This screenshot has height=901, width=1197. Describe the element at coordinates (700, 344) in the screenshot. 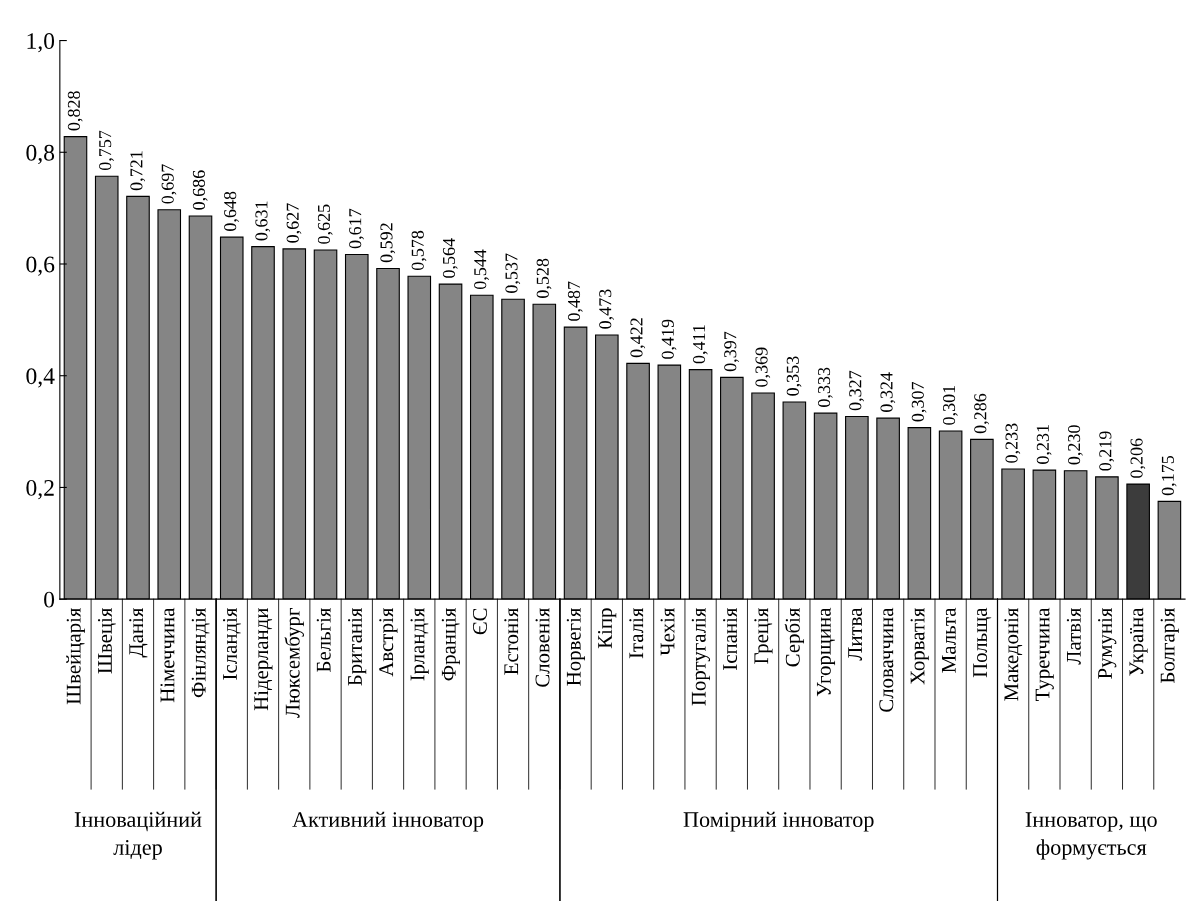

I see `data-label: 0,411` at that location.